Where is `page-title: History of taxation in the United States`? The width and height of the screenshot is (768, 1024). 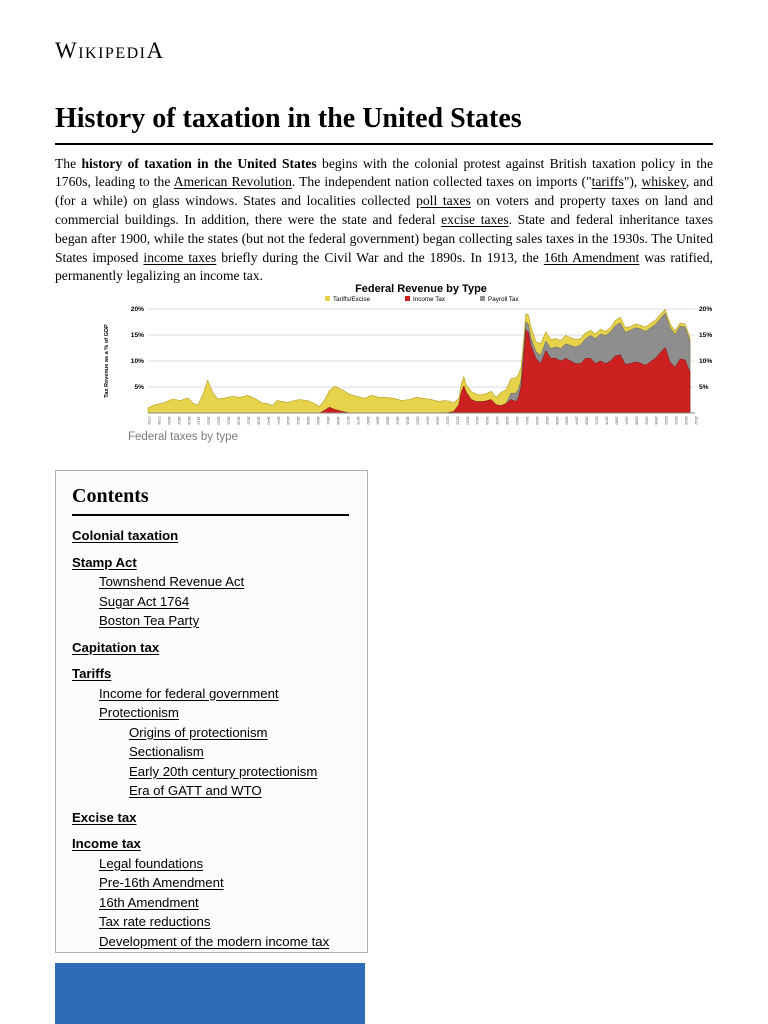
page-title: History of taxation in the United States is located at coordinates (384, 124).